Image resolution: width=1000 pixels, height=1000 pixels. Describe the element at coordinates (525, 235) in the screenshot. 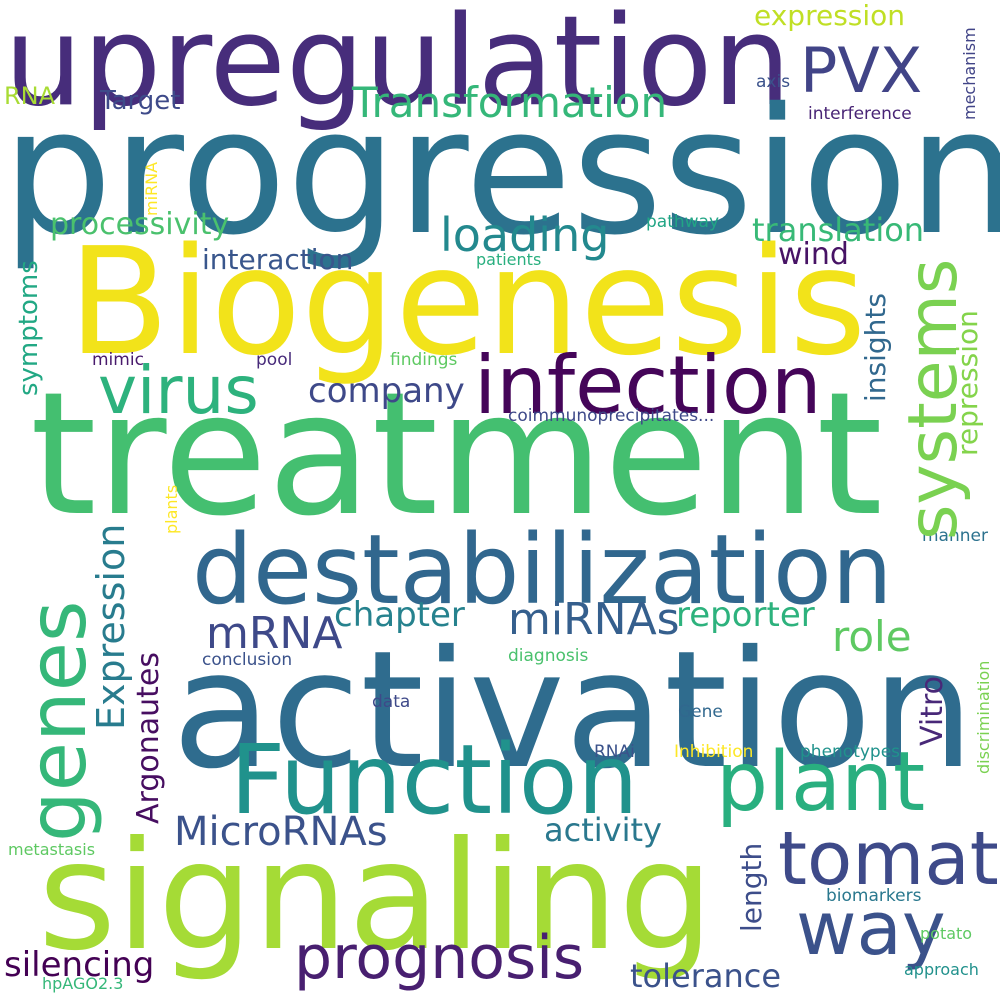

I see `word-loading: loading` at that location.